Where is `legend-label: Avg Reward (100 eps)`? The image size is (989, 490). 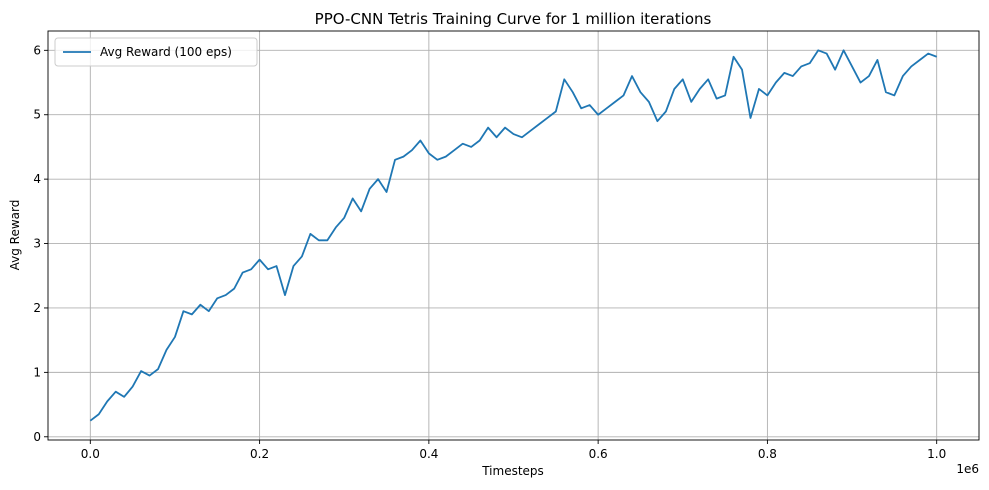
legend-label: Avg Reward (100 eps) is located at coordinates (166, 52).